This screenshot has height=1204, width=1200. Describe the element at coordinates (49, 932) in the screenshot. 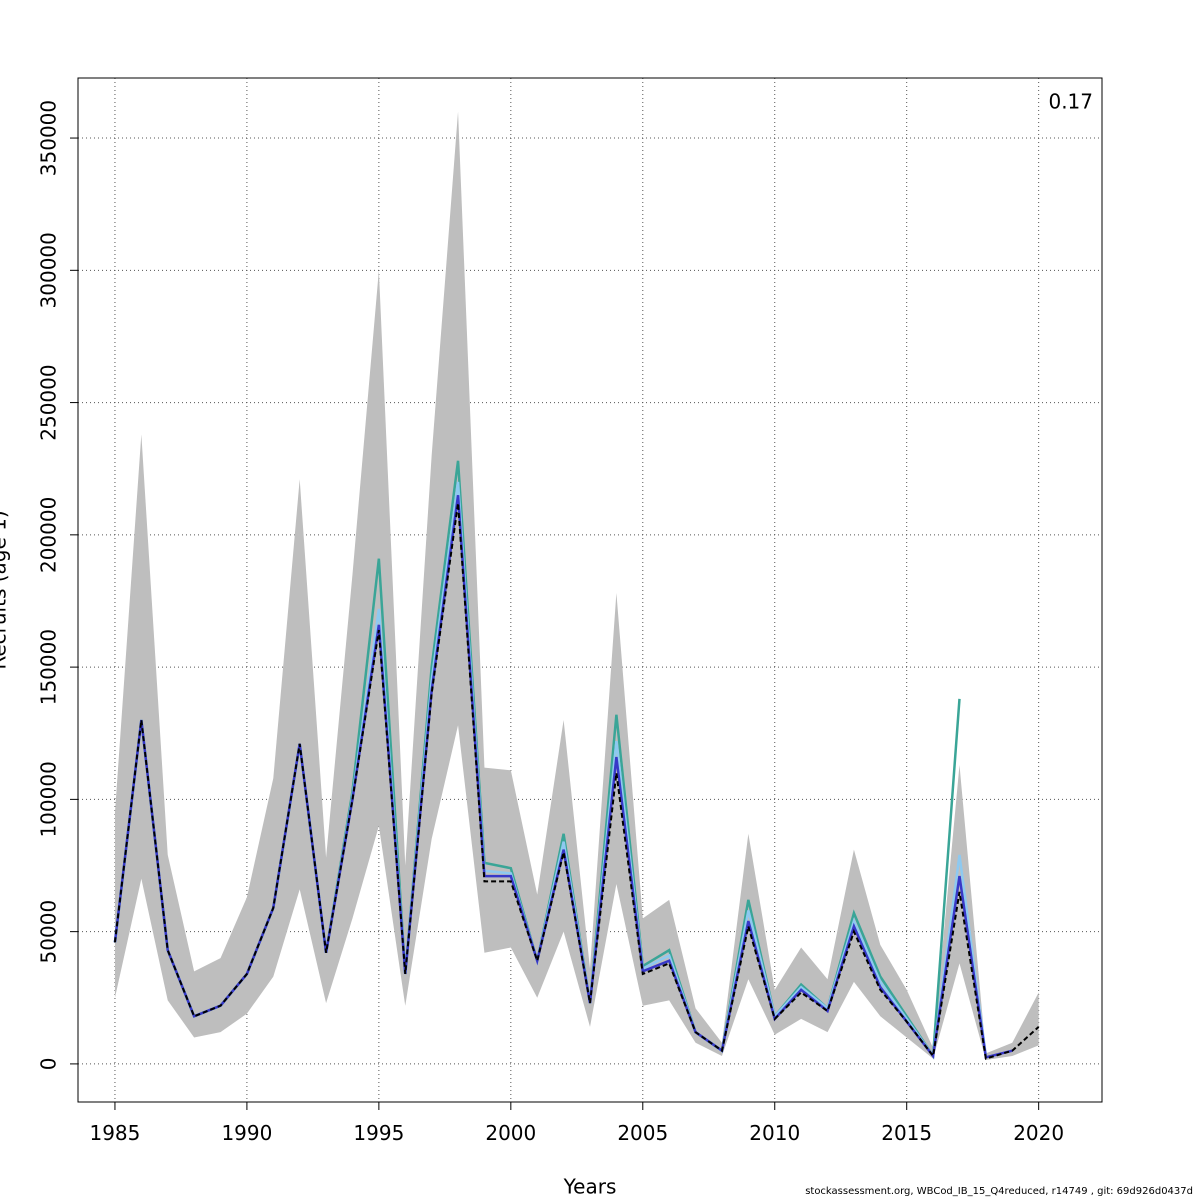

I see `y-tick-label: 50000` at that location.